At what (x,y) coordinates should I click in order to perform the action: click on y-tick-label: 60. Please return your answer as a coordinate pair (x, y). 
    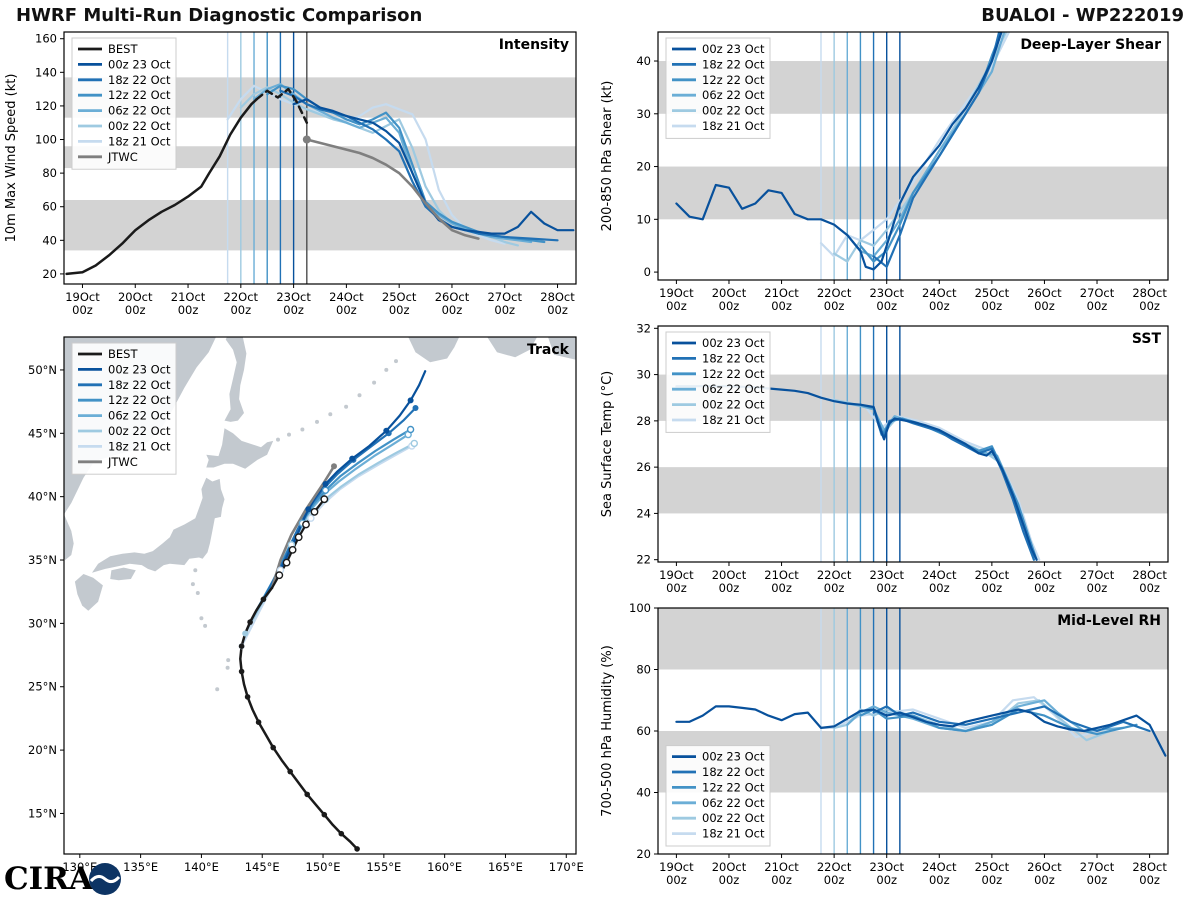
    Looking at the image, I should click on (49, 207).